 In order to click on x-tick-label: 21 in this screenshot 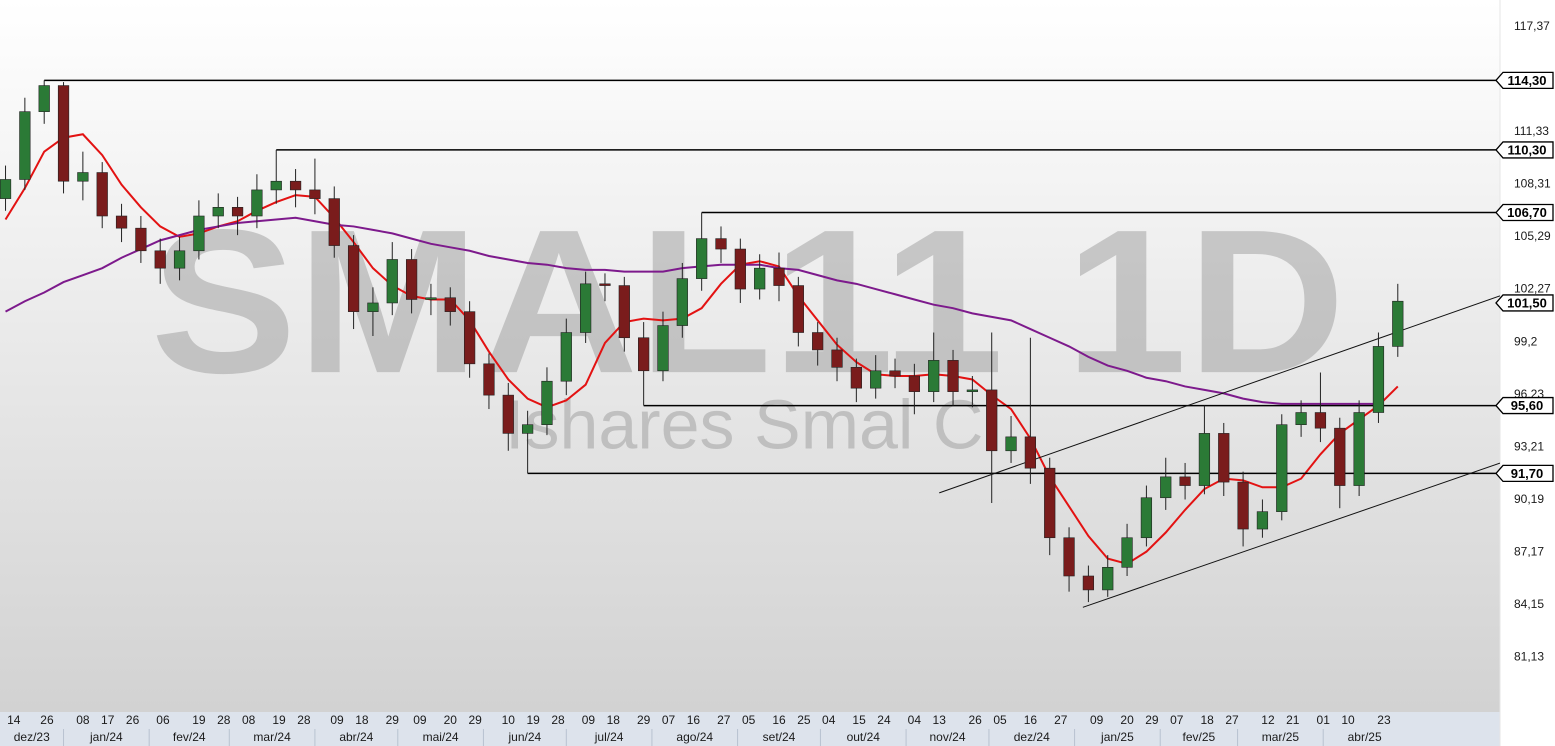, I will do `click(1293, 720)`.